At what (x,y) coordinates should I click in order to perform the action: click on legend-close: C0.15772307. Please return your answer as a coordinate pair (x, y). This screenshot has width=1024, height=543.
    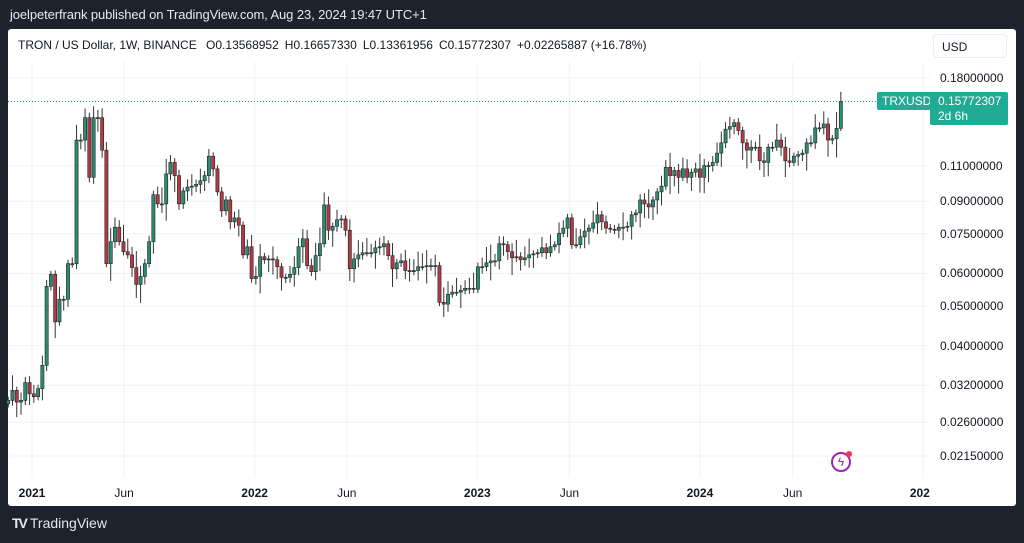
    Looking at the image, I should click on (475, 45).